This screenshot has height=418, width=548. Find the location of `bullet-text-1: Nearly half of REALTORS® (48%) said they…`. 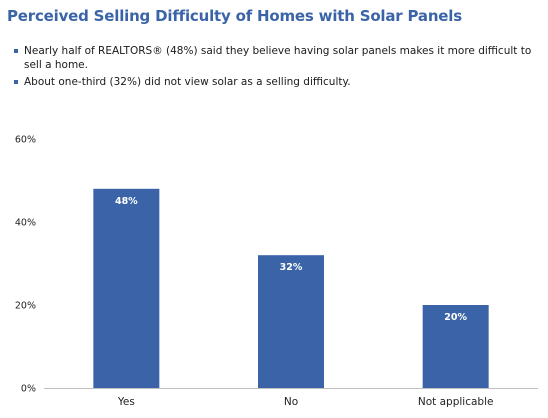

bullet-text-1: Nearly half of REALTORS® (48%) said they… is located at coordinates (278, 58).